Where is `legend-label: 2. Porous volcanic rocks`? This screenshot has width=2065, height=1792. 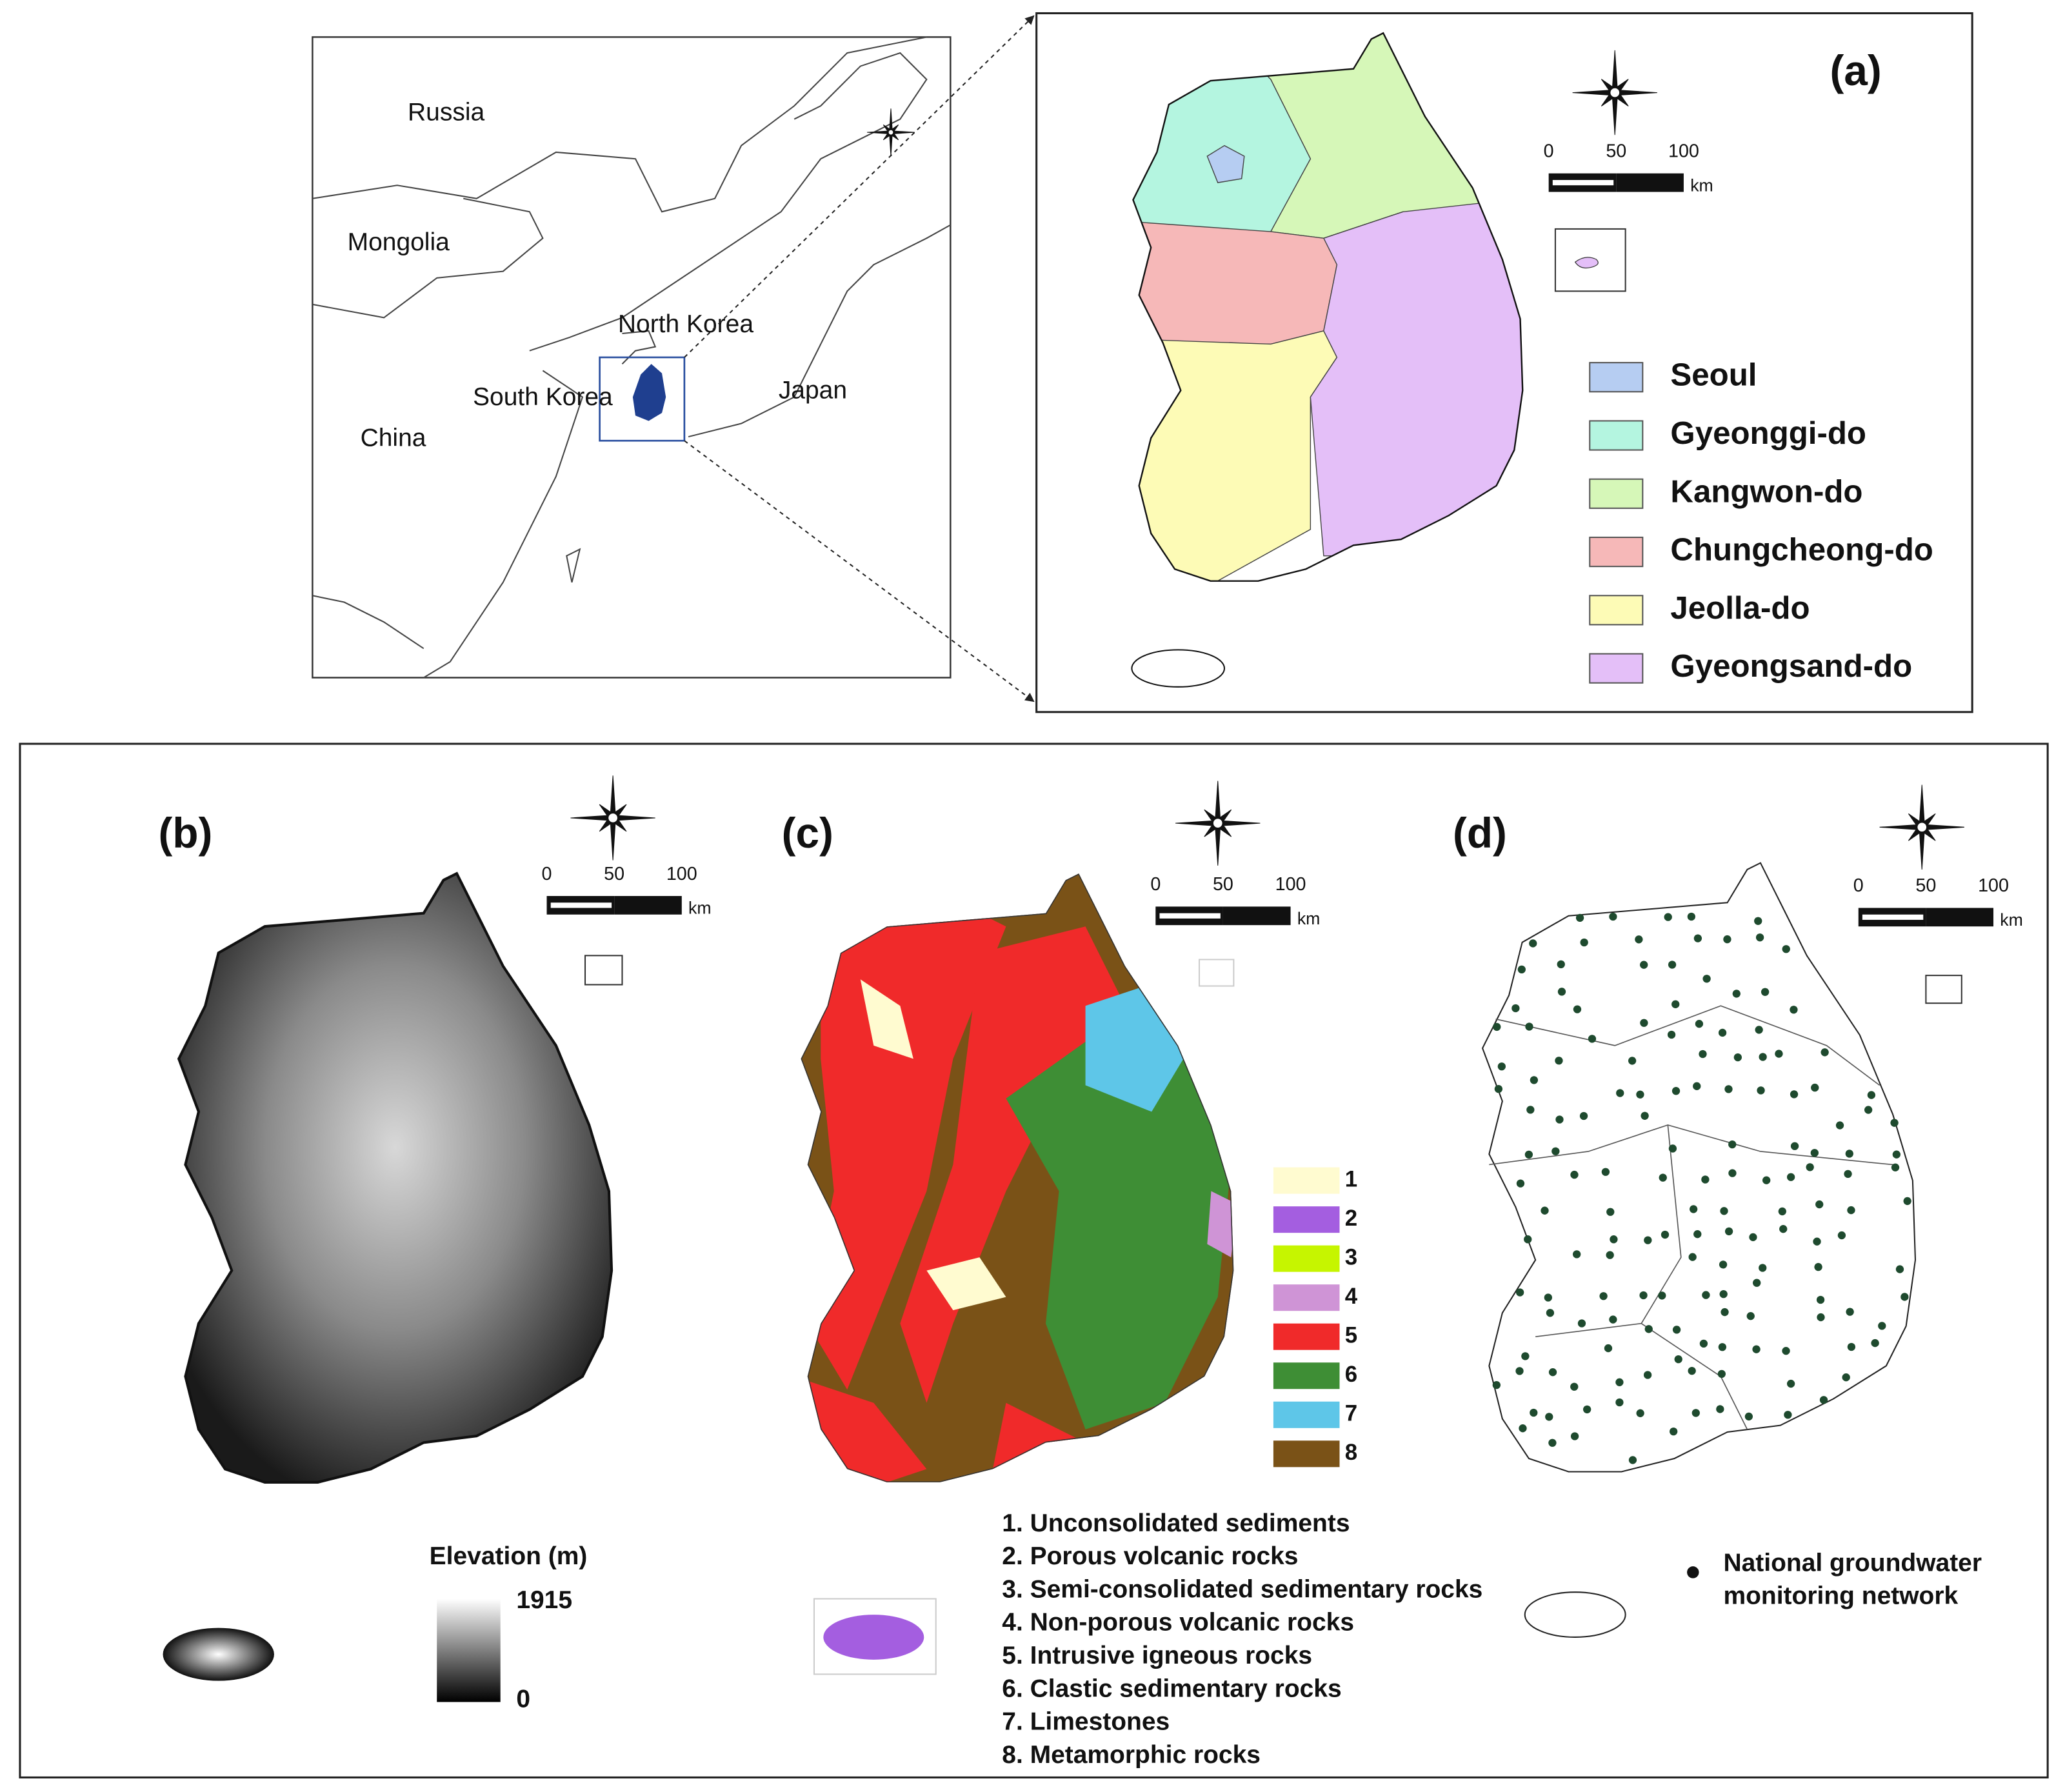 legend-label: 2. Porous volcanic rocks is located at coordinates (1150, 1556).